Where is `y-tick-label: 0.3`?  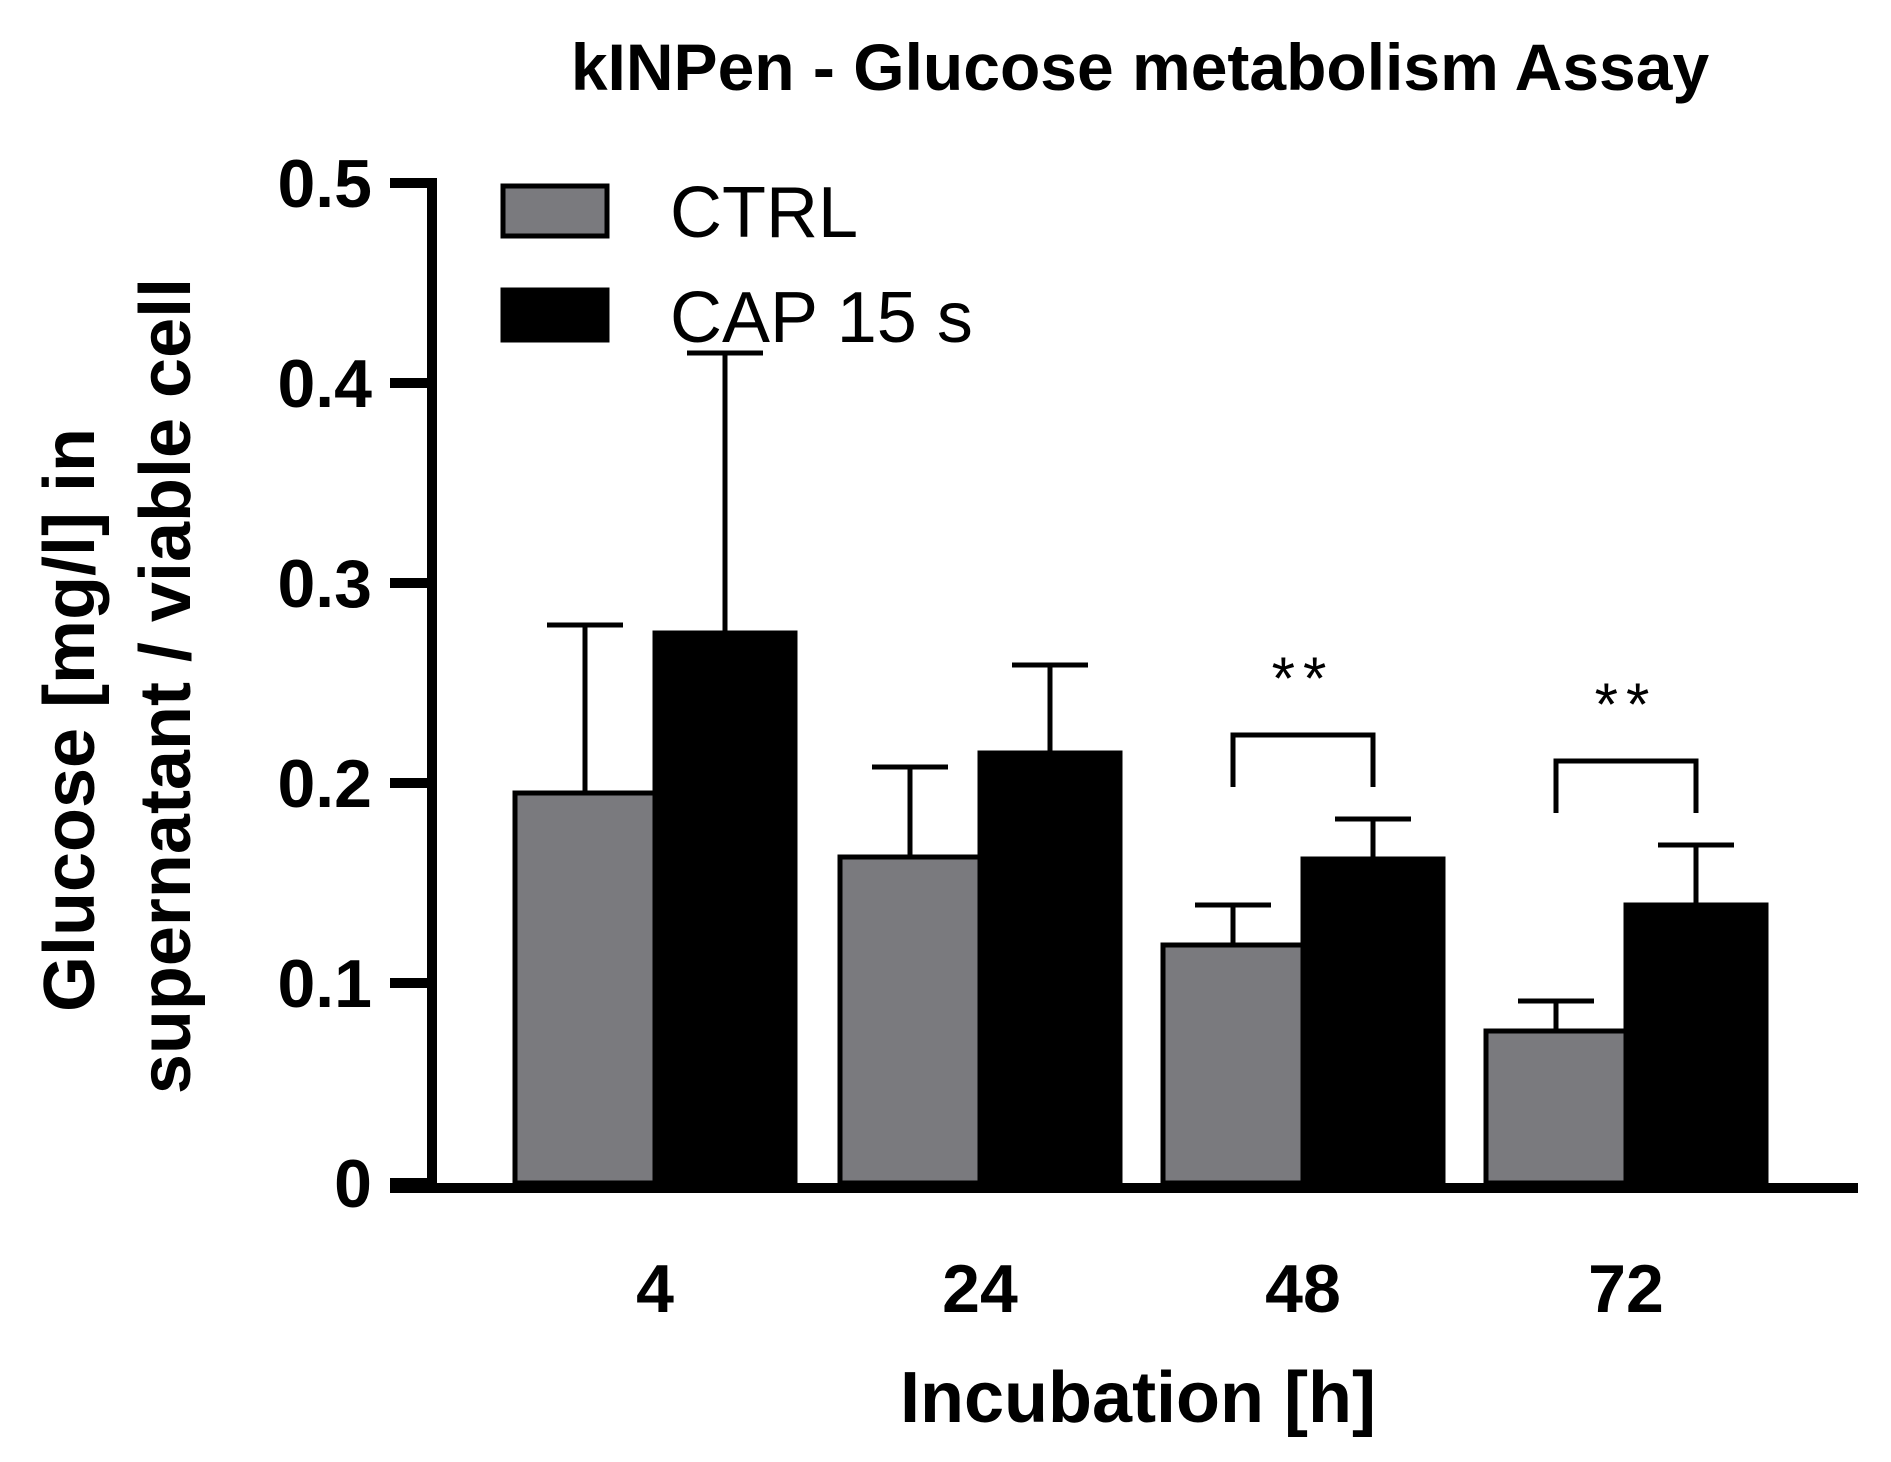
y-tick-label: 0.3 is located at coordinates (324, 584).